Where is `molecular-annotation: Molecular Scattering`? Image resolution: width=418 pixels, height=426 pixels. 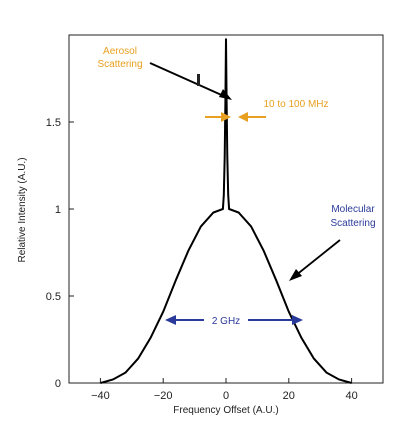
molecular-annotation: Molecular Scattering is located at coordinates (332, 242).